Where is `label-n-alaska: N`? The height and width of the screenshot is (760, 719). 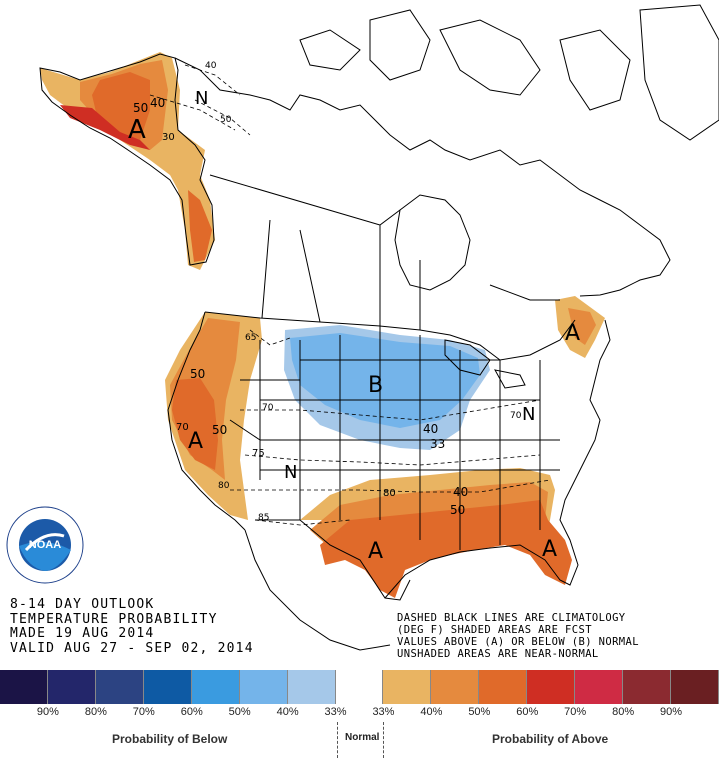
label-n-alaska: N is located at coordinates (201, 98).